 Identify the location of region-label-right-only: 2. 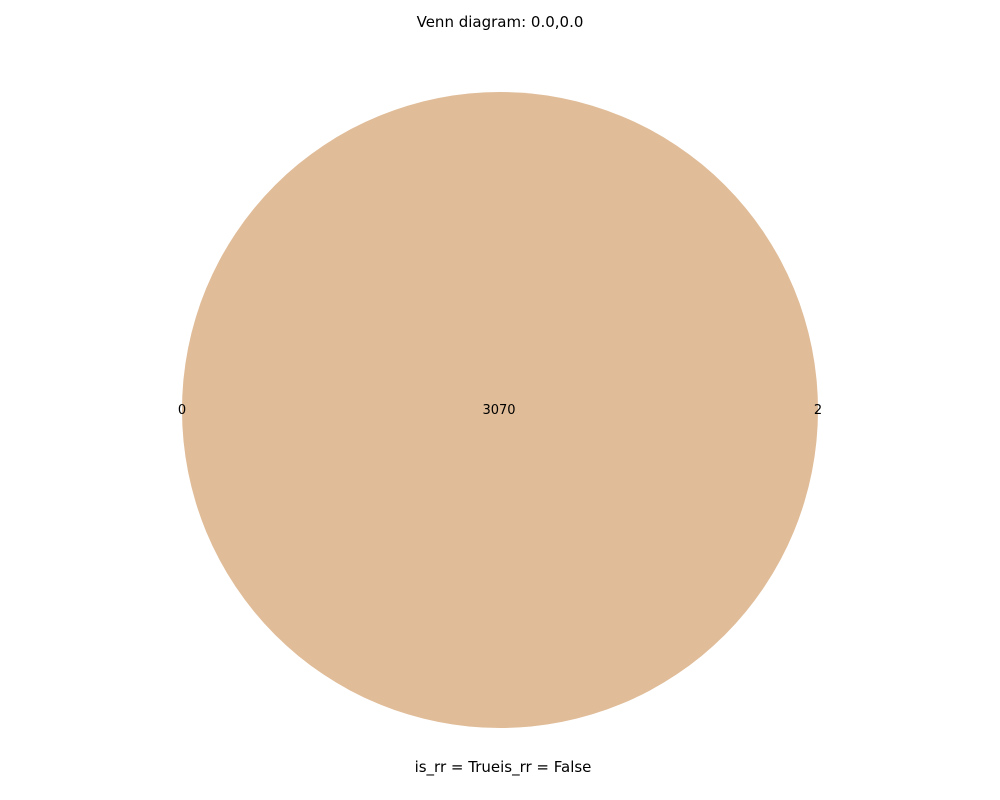
(818, 410).